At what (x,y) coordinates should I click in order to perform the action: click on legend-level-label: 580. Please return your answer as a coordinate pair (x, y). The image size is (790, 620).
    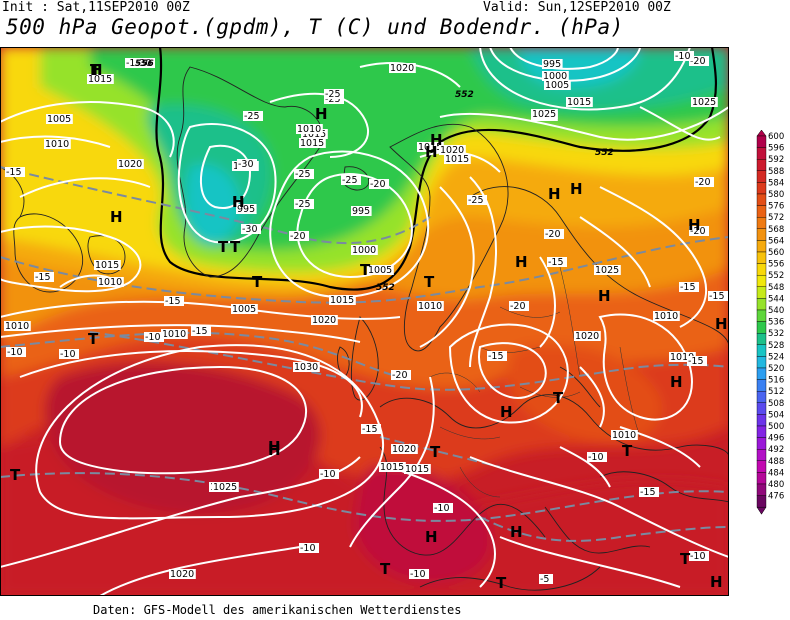
    Looking at the image, I should click on (776, 195).